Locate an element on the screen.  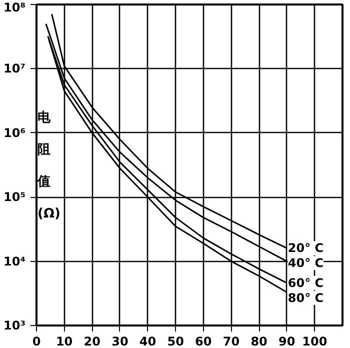
y-tick-label: 10³ is located at coordinates (15, 325).